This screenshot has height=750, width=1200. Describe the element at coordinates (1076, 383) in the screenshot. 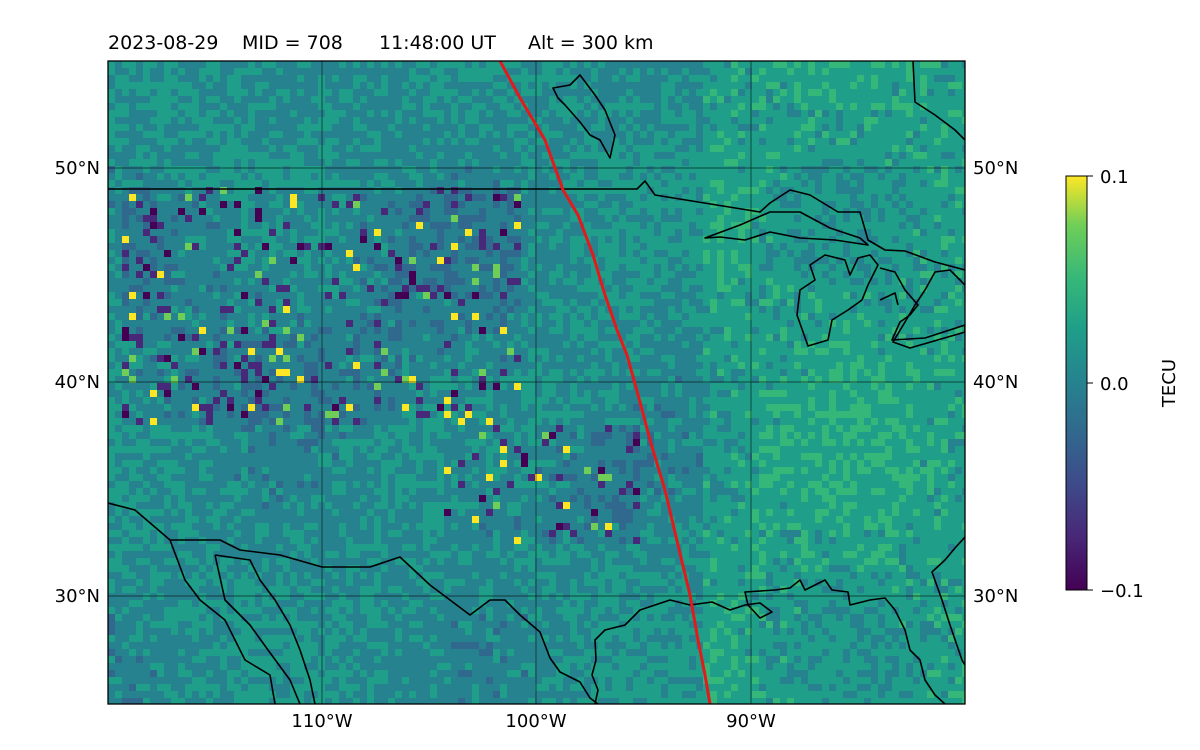

I see `colorbar-gradient` at that location.